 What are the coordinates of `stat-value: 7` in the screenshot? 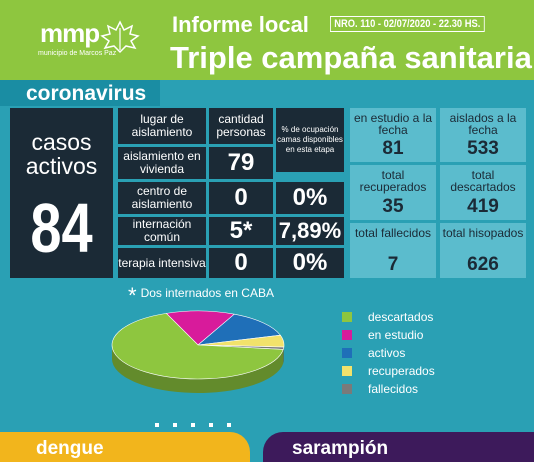 It's located at (393, 264).